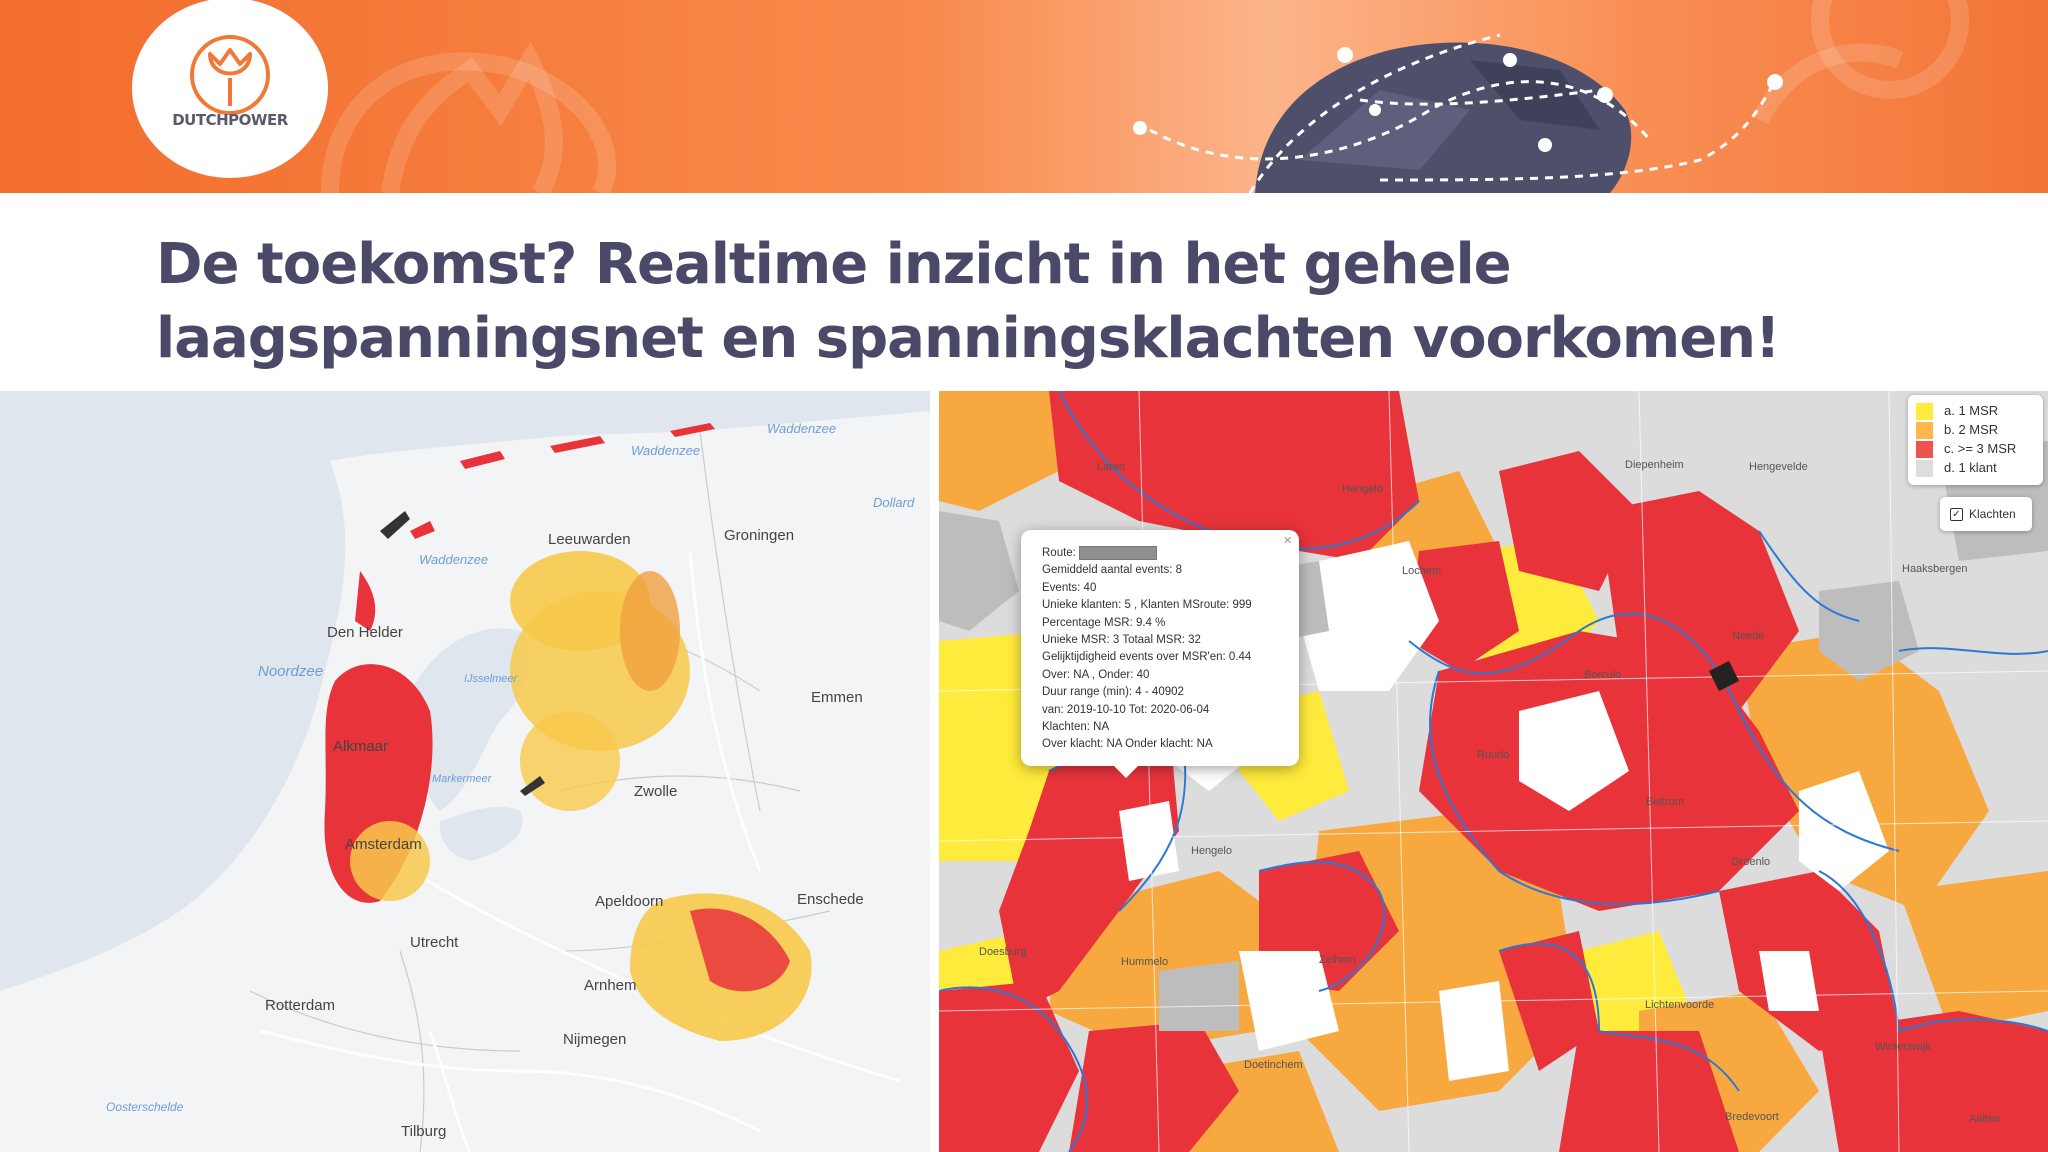 This screenshot has height=1152, width=2048. What do you see at coordinates (1970, 467) in the screenshot?
I see `legend-label: d. 1 klant` at bounding box center [1970, 467].